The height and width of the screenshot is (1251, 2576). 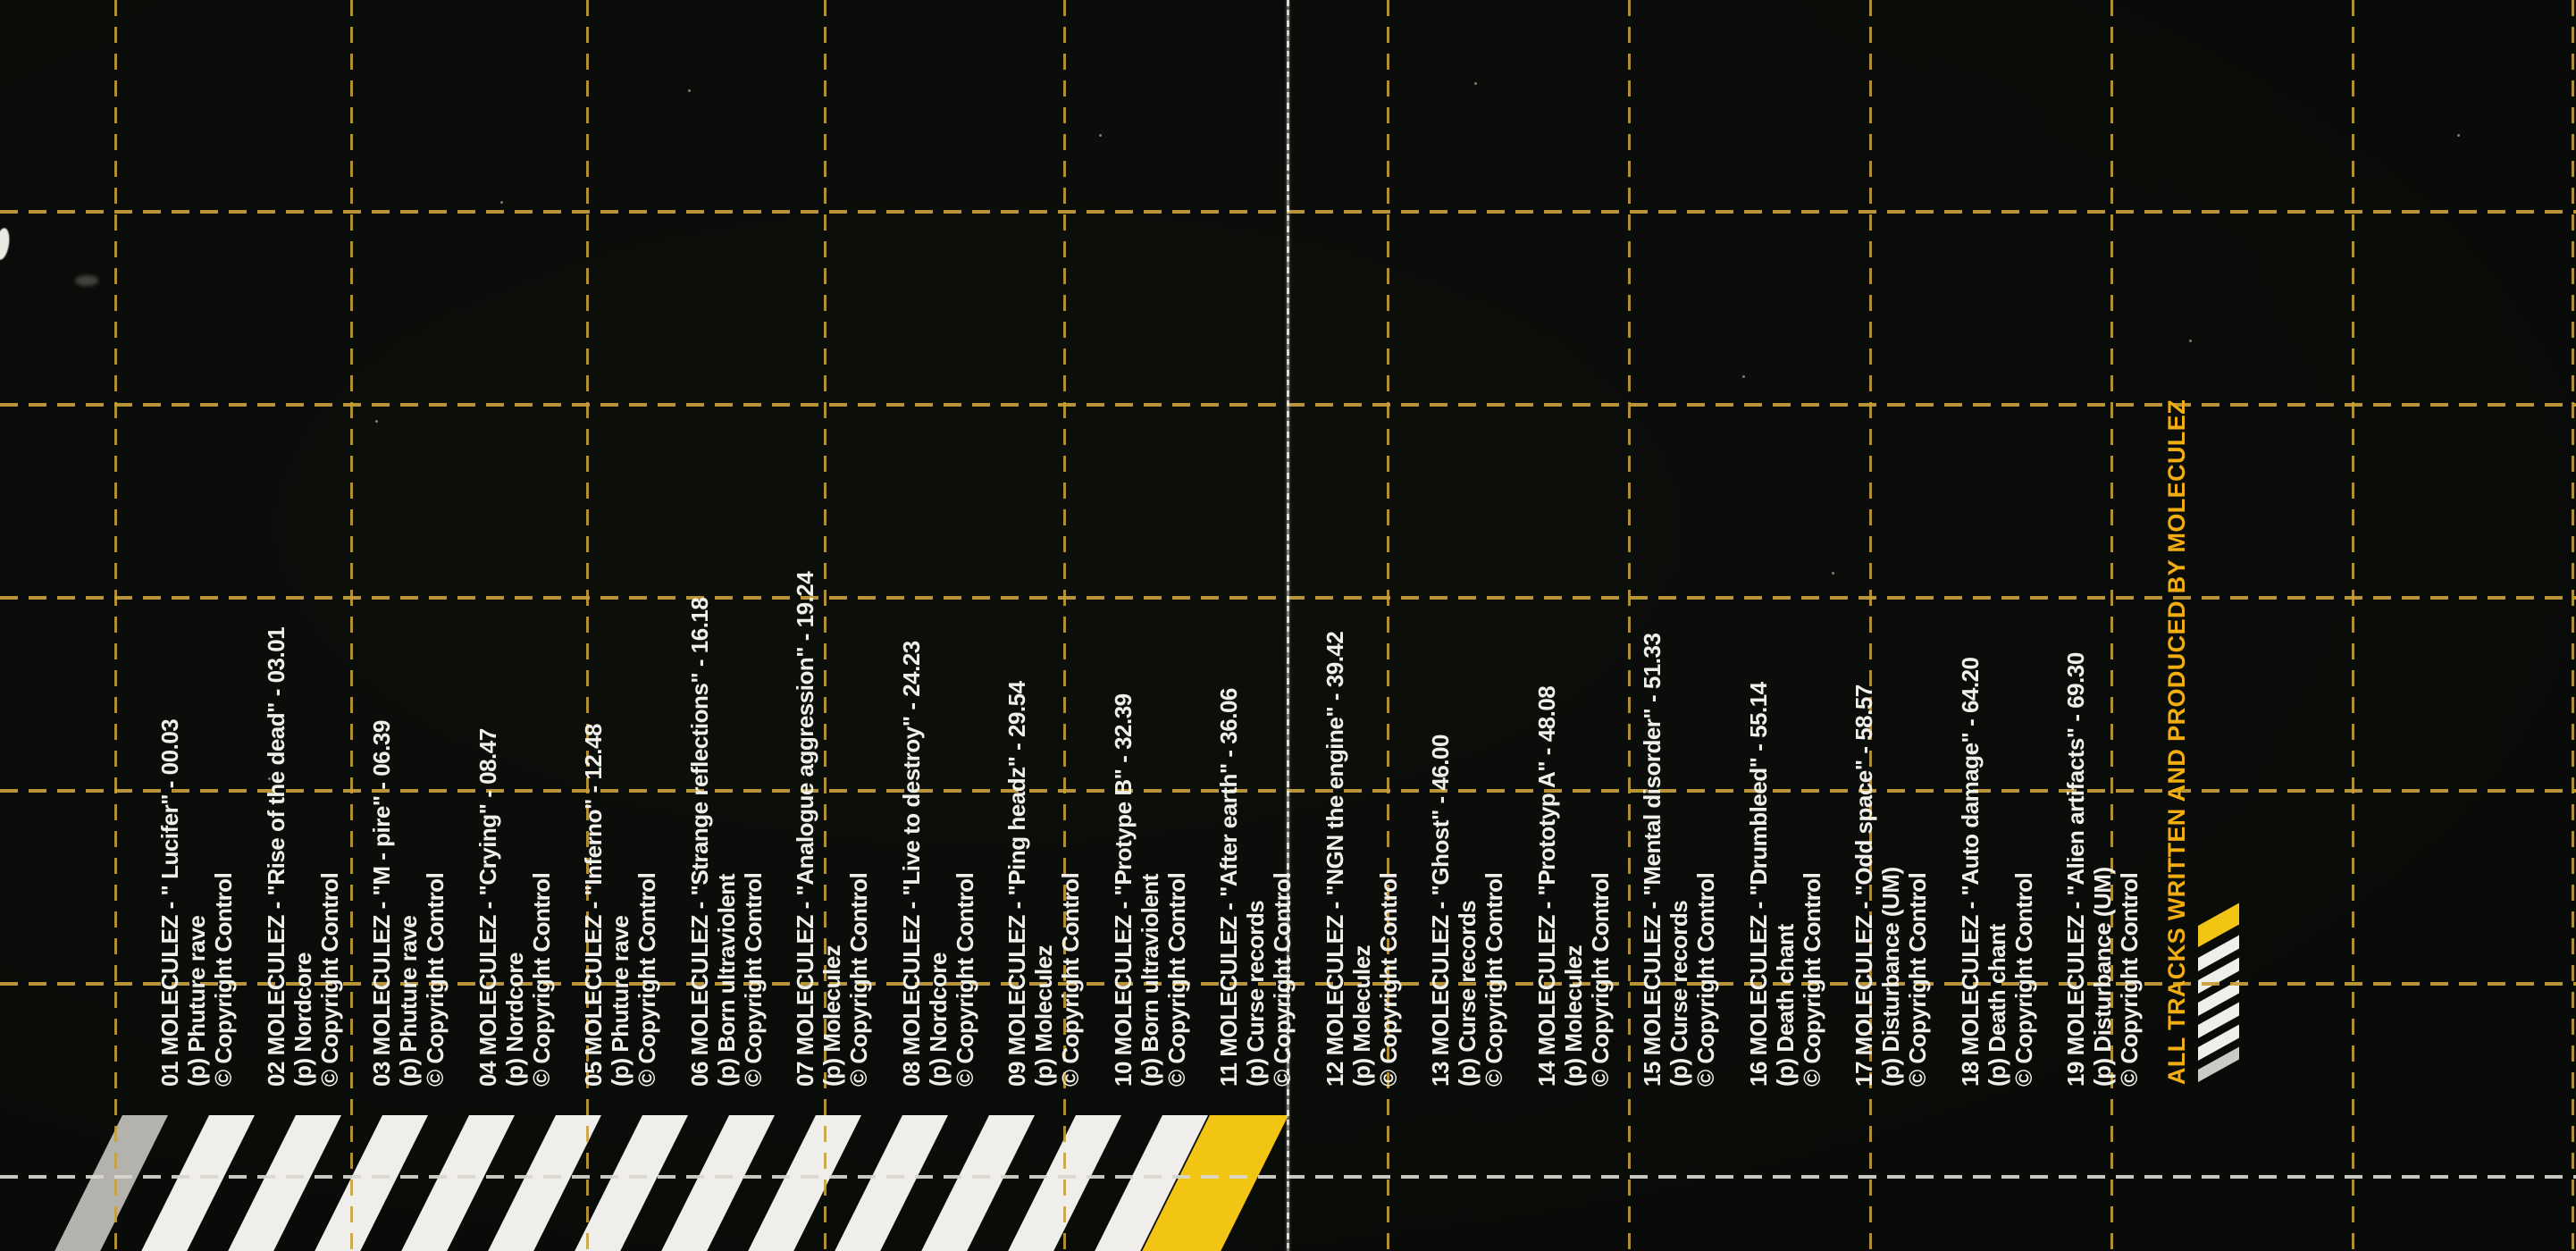 I want to click on track-line-title: 15 MOLECULEZ - "Mental disorder" - 51.33, so click(x=1652, y=860).